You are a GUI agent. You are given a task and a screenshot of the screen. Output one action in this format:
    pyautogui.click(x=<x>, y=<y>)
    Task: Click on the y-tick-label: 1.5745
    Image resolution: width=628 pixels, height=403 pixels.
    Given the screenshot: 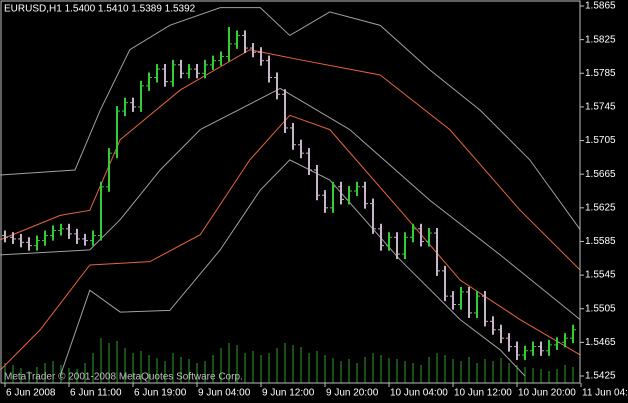 What is the action you would take?
    pyautogui.click(x=600, y=107)
    